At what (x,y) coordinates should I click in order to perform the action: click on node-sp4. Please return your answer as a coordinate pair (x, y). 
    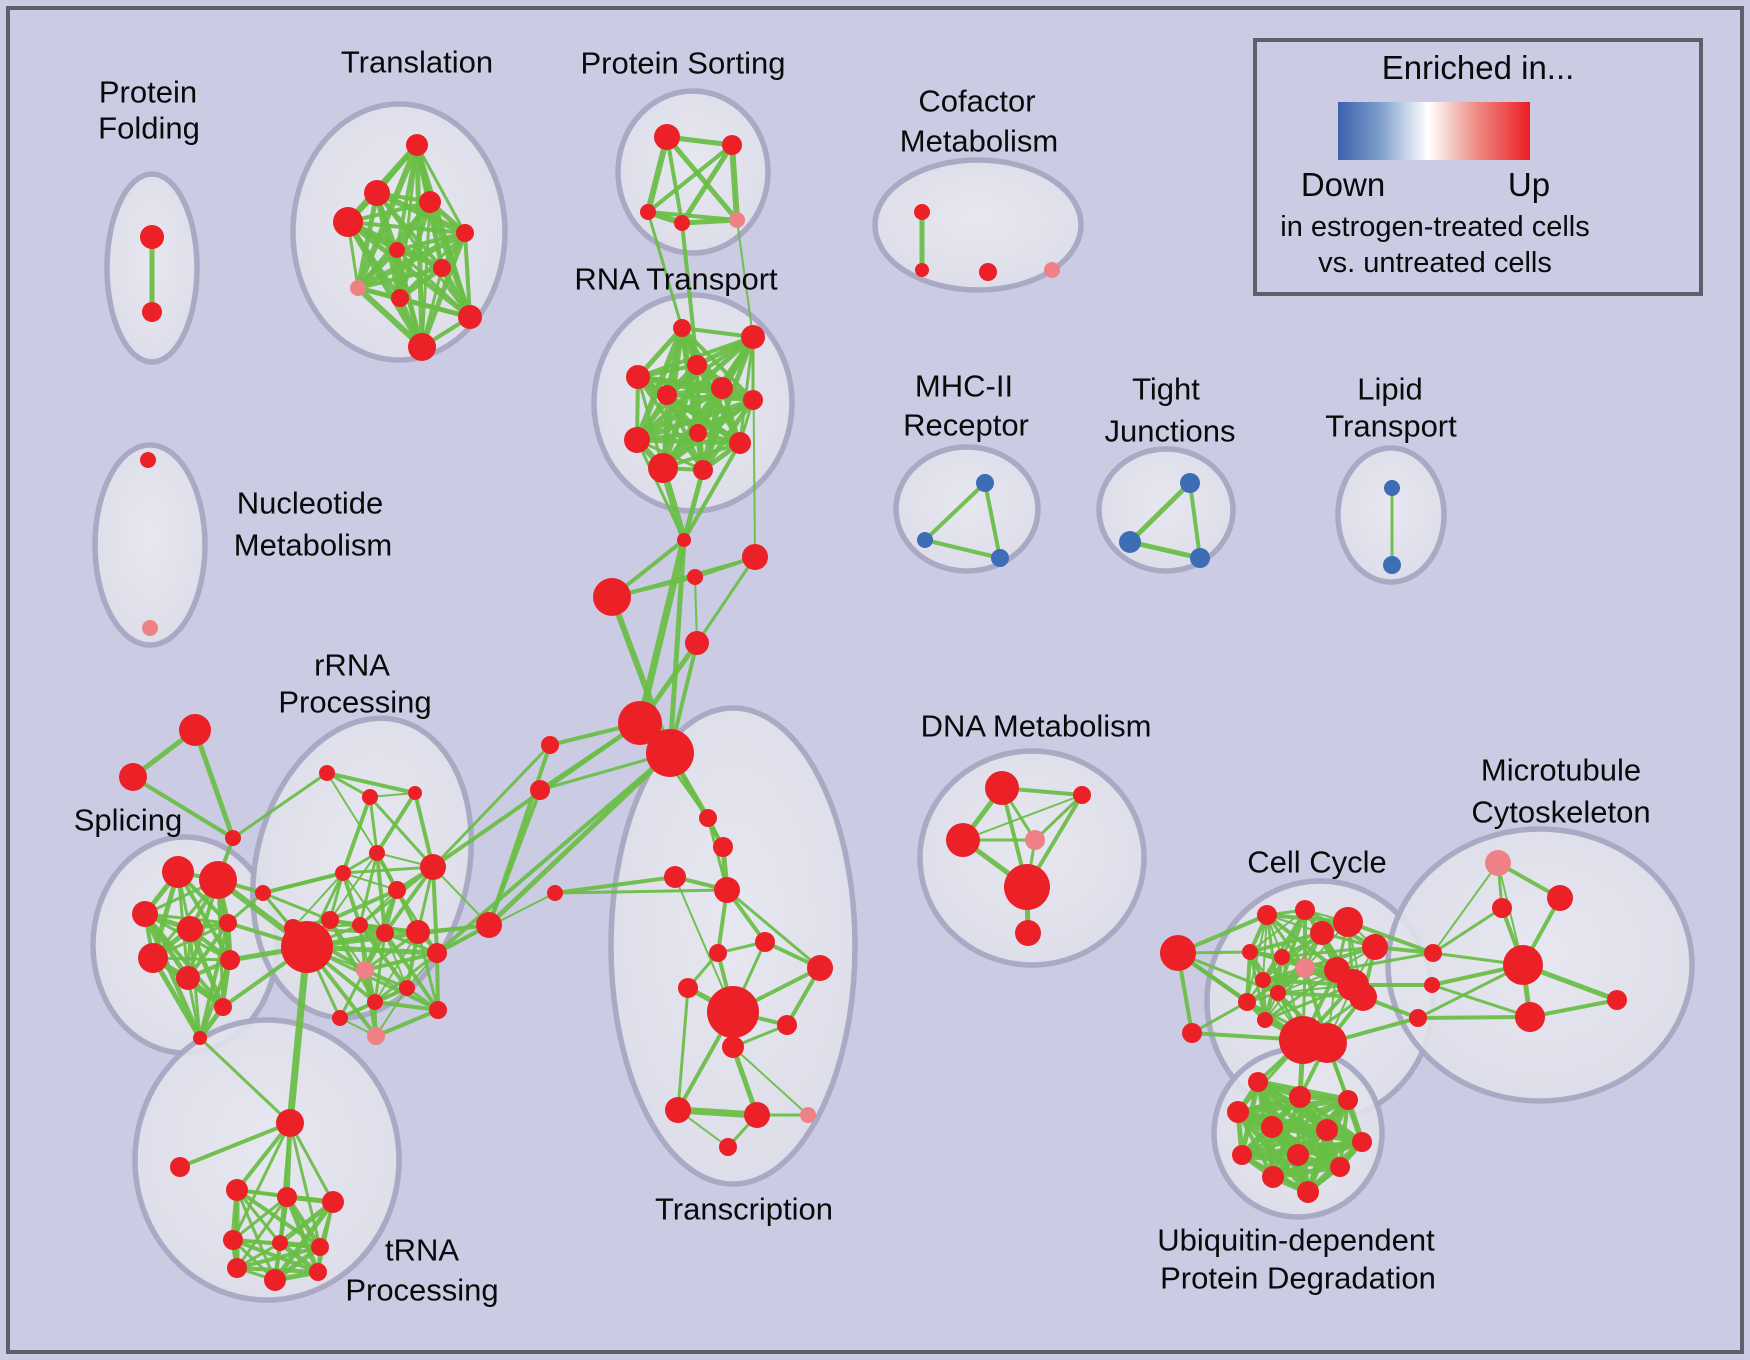
    Looking at the image, I should click on (228, 923).